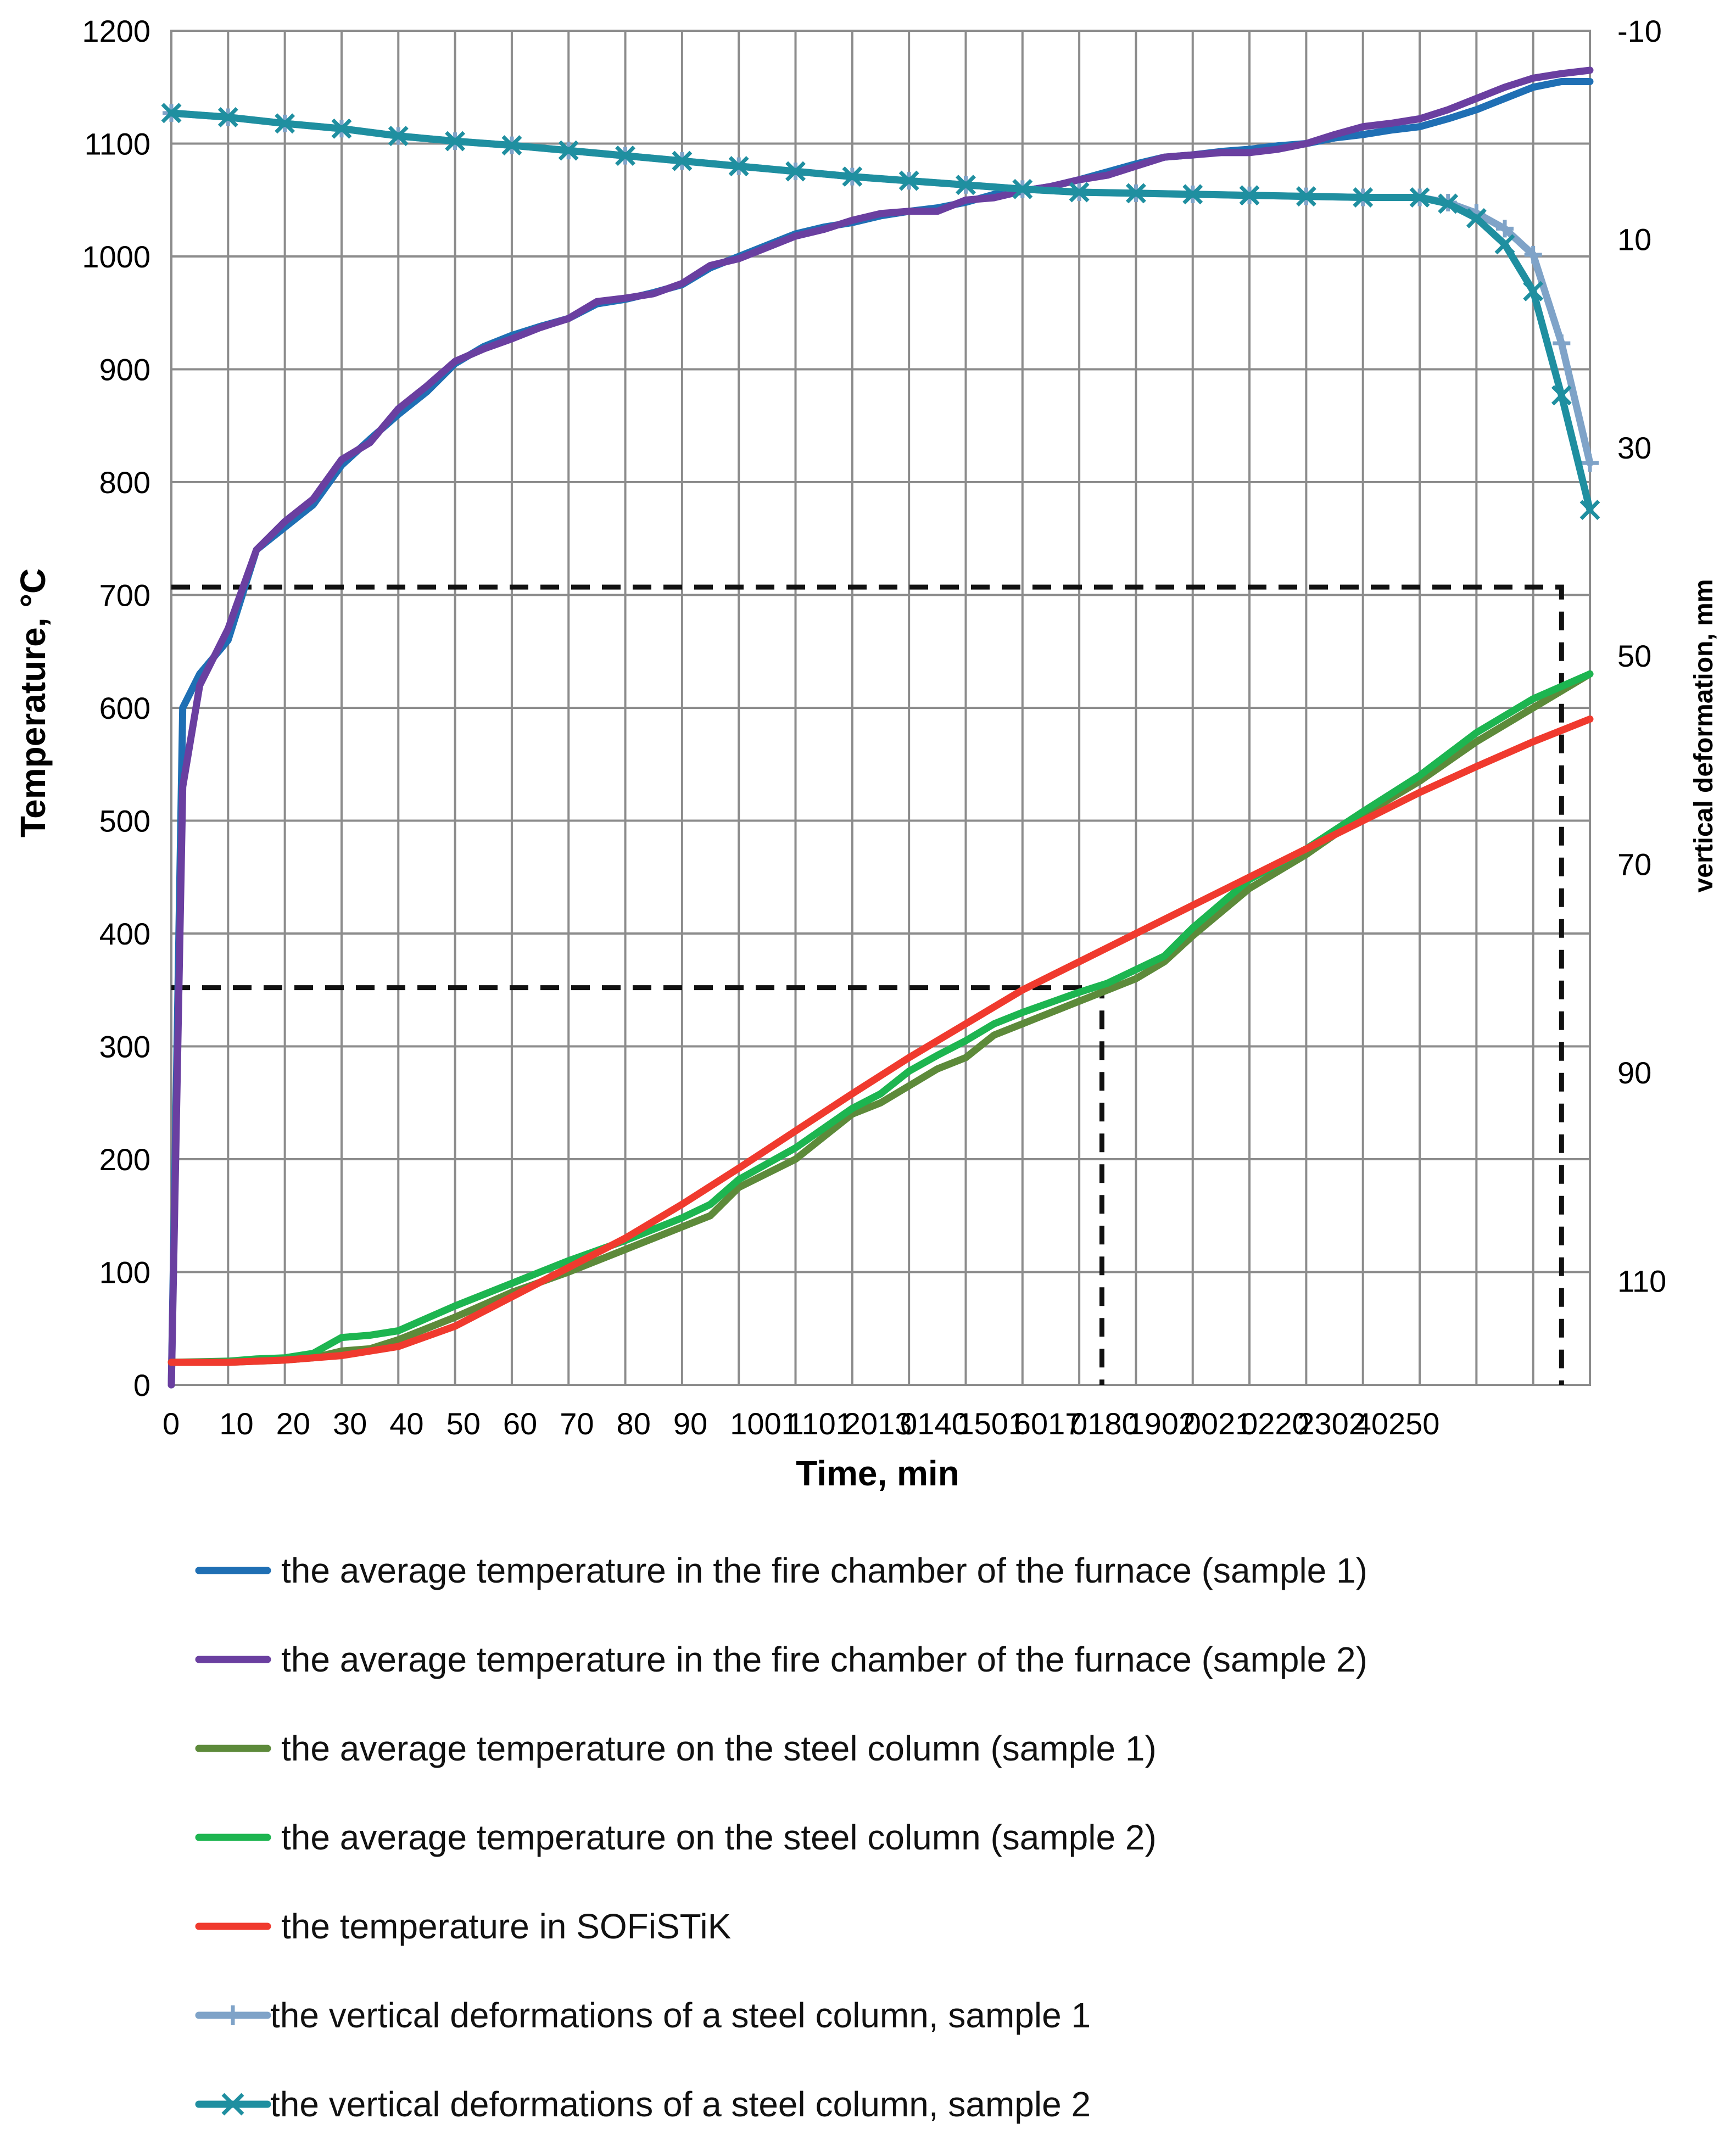 This screenshot has width=1736, height=2135. What do you see at coordinates (116, 31) in the screenshot?
I see `y-tick-label: 1200` at bounding box center [116, 31].